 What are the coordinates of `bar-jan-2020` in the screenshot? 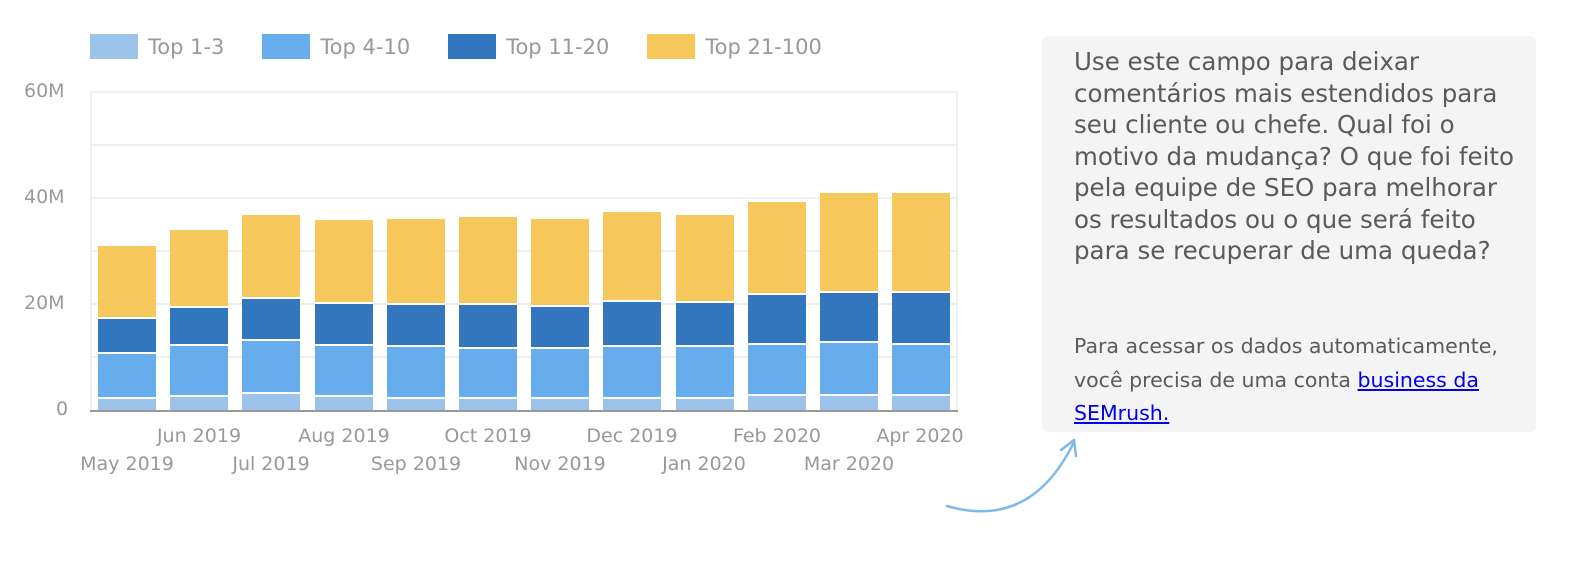 It's located at (704, 311).